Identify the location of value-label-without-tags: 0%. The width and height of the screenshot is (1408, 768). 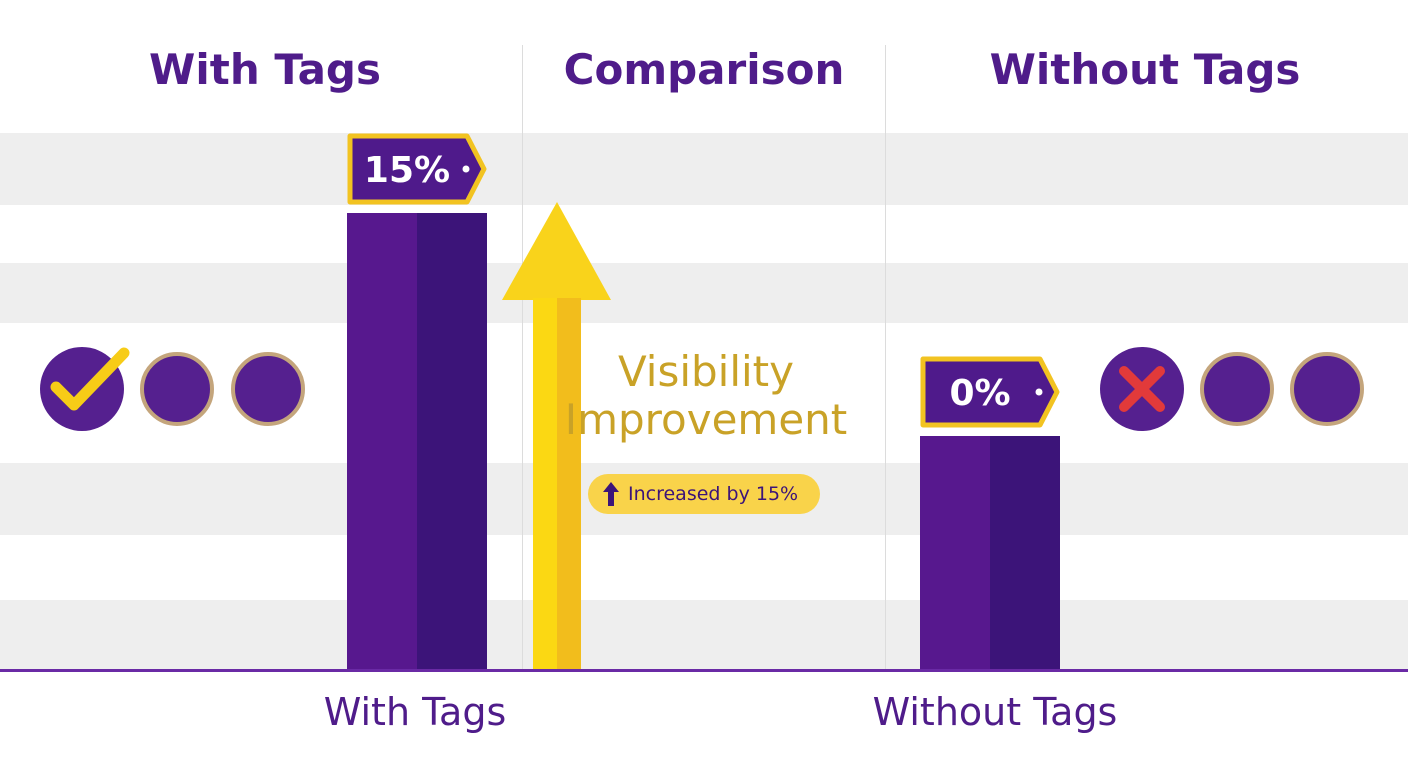
(979, 393).